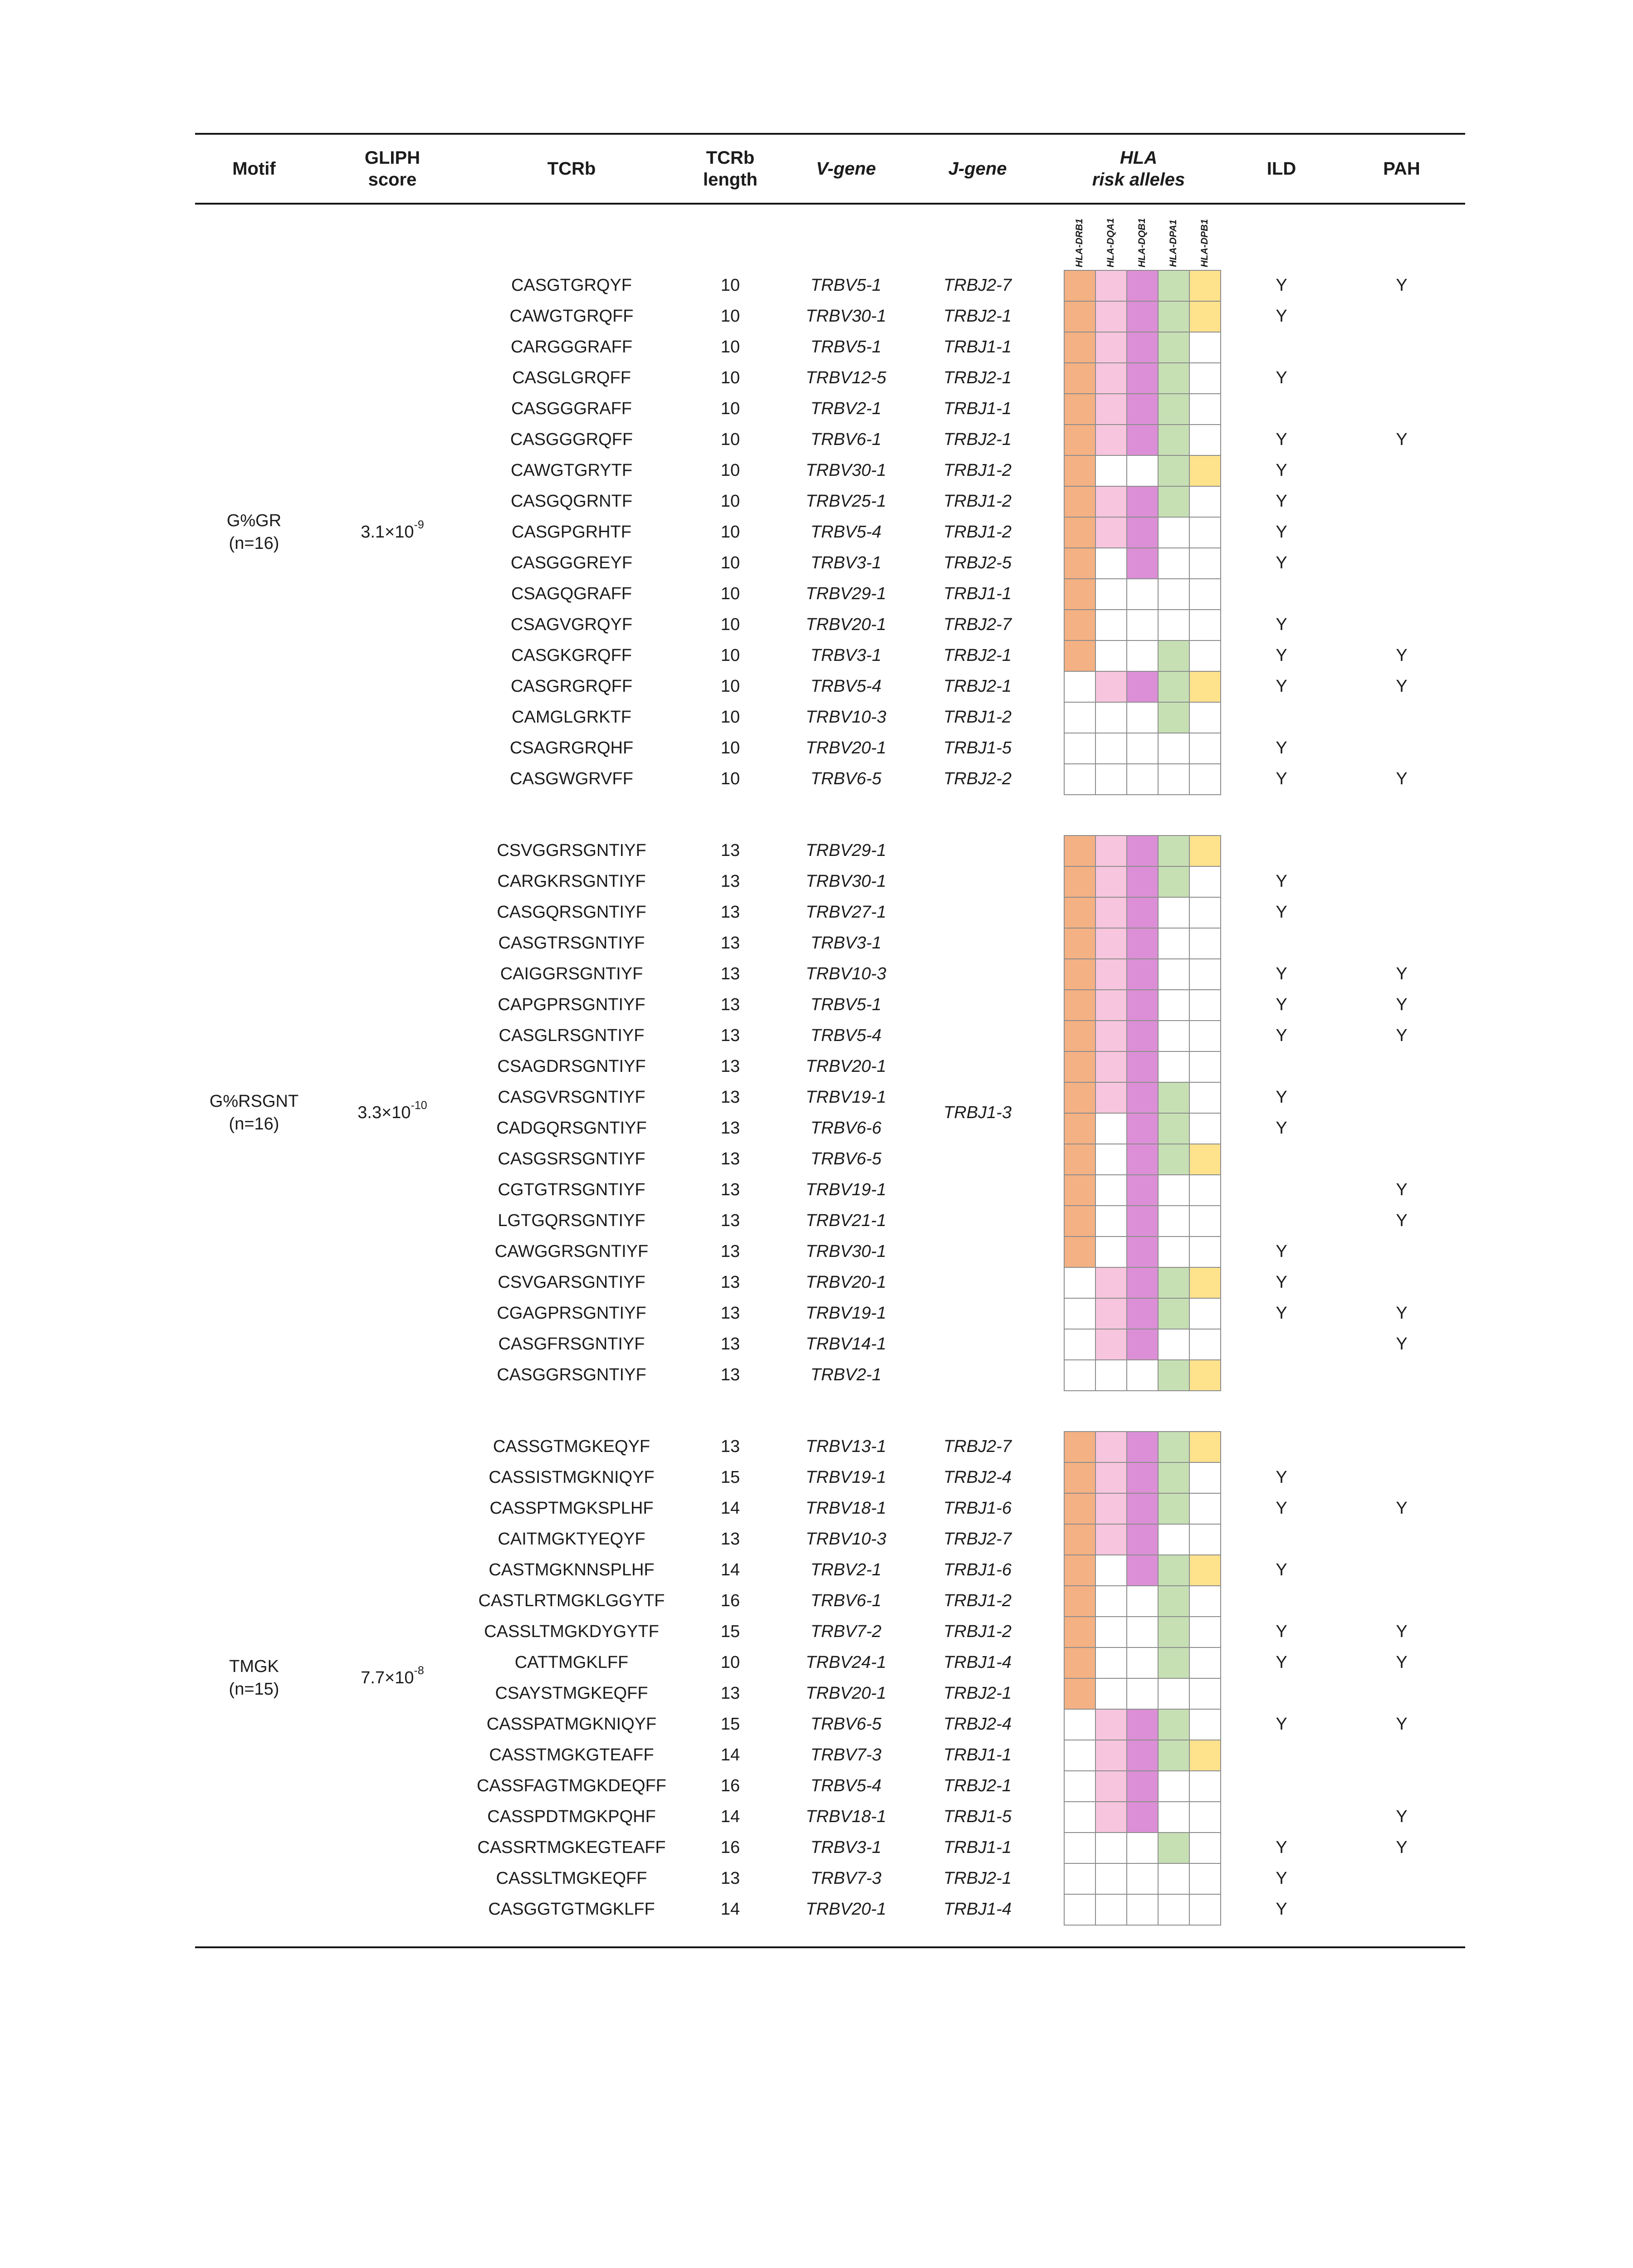 This screenshot has width=1633, height=2268. What do you see at coordinates (571, 1374) in the screenshot?
I see `tcrb-cell: CASGGRSGNTIYF` at bounding box center [571, 1374].